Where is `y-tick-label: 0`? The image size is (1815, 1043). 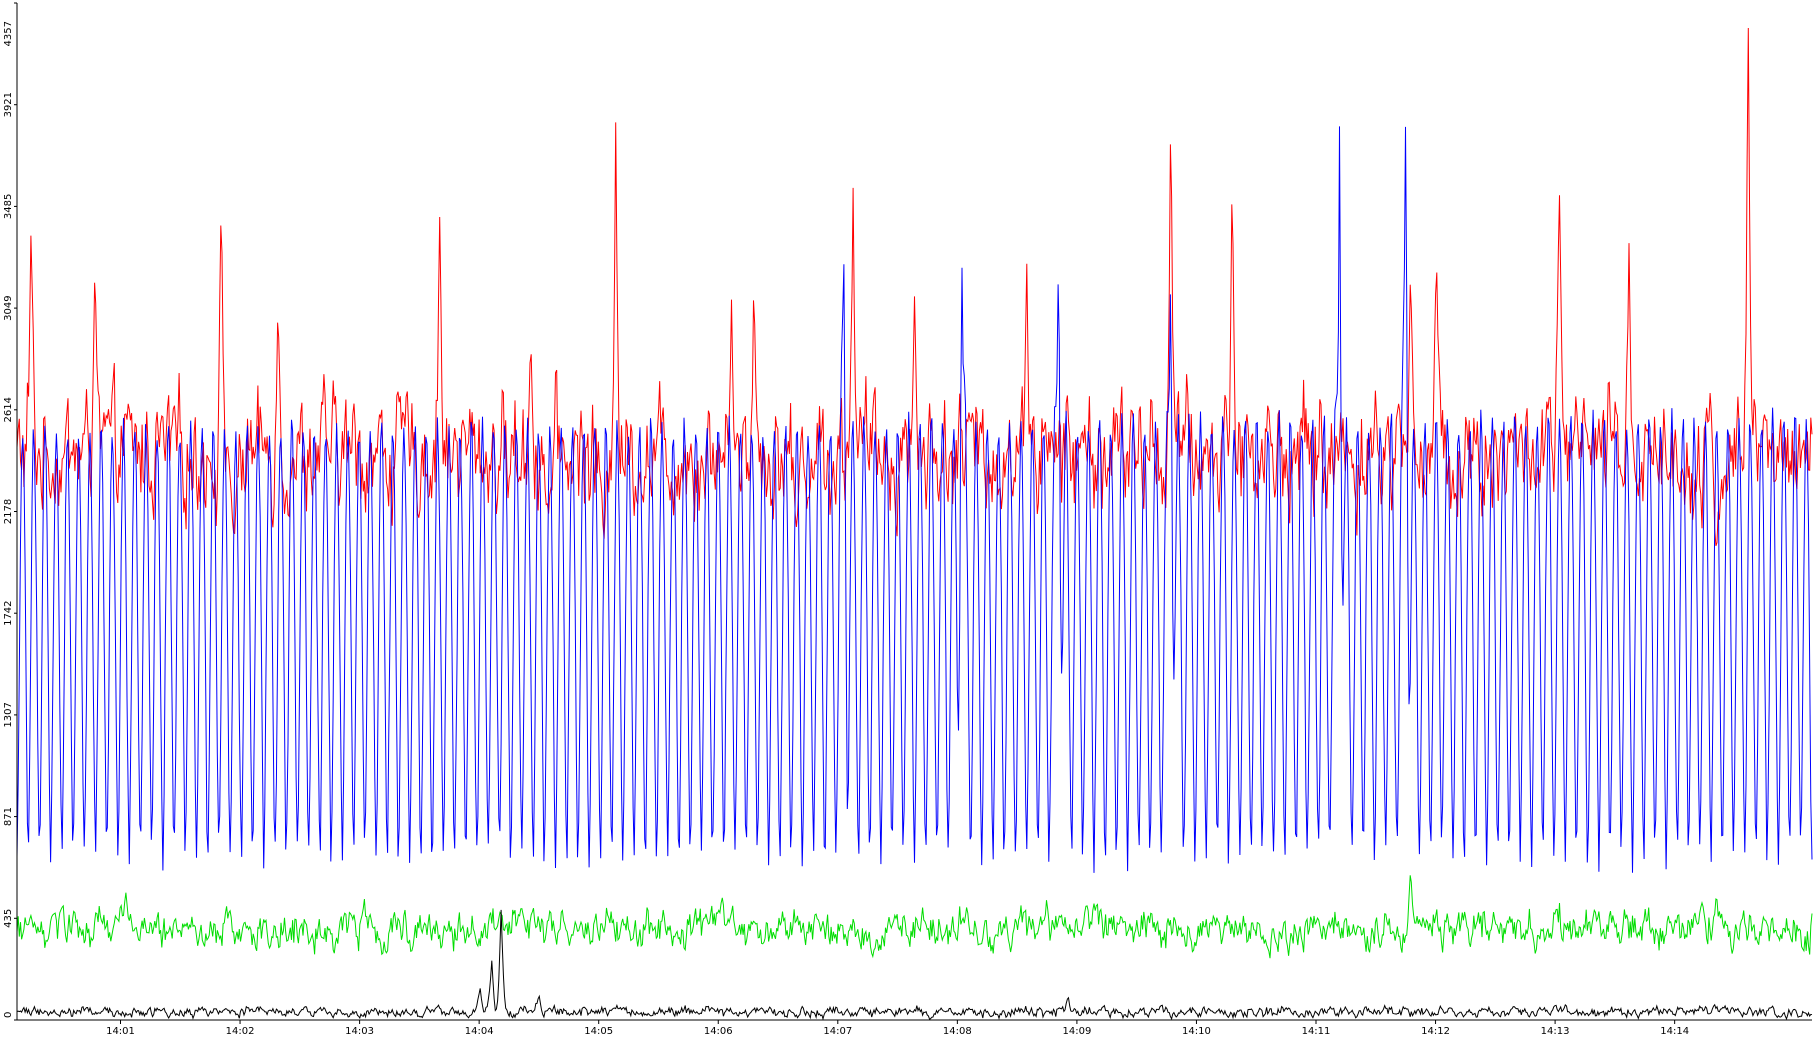 y-tick-label: 0 is located at coordinates (8, 1015).